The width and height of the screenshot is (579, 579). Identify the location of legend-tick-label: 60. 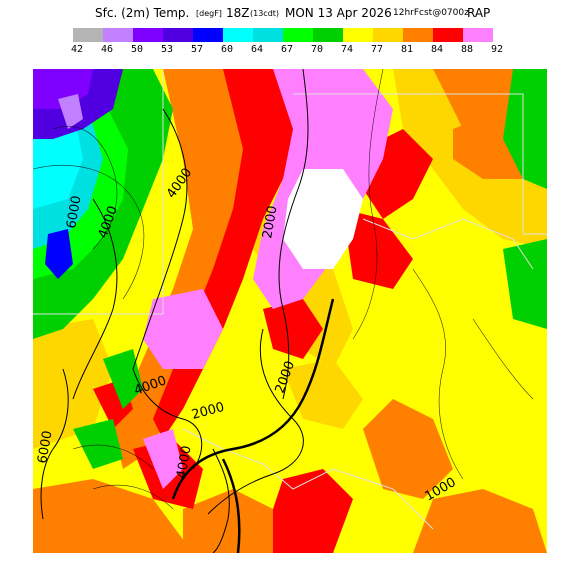
(227, 49).